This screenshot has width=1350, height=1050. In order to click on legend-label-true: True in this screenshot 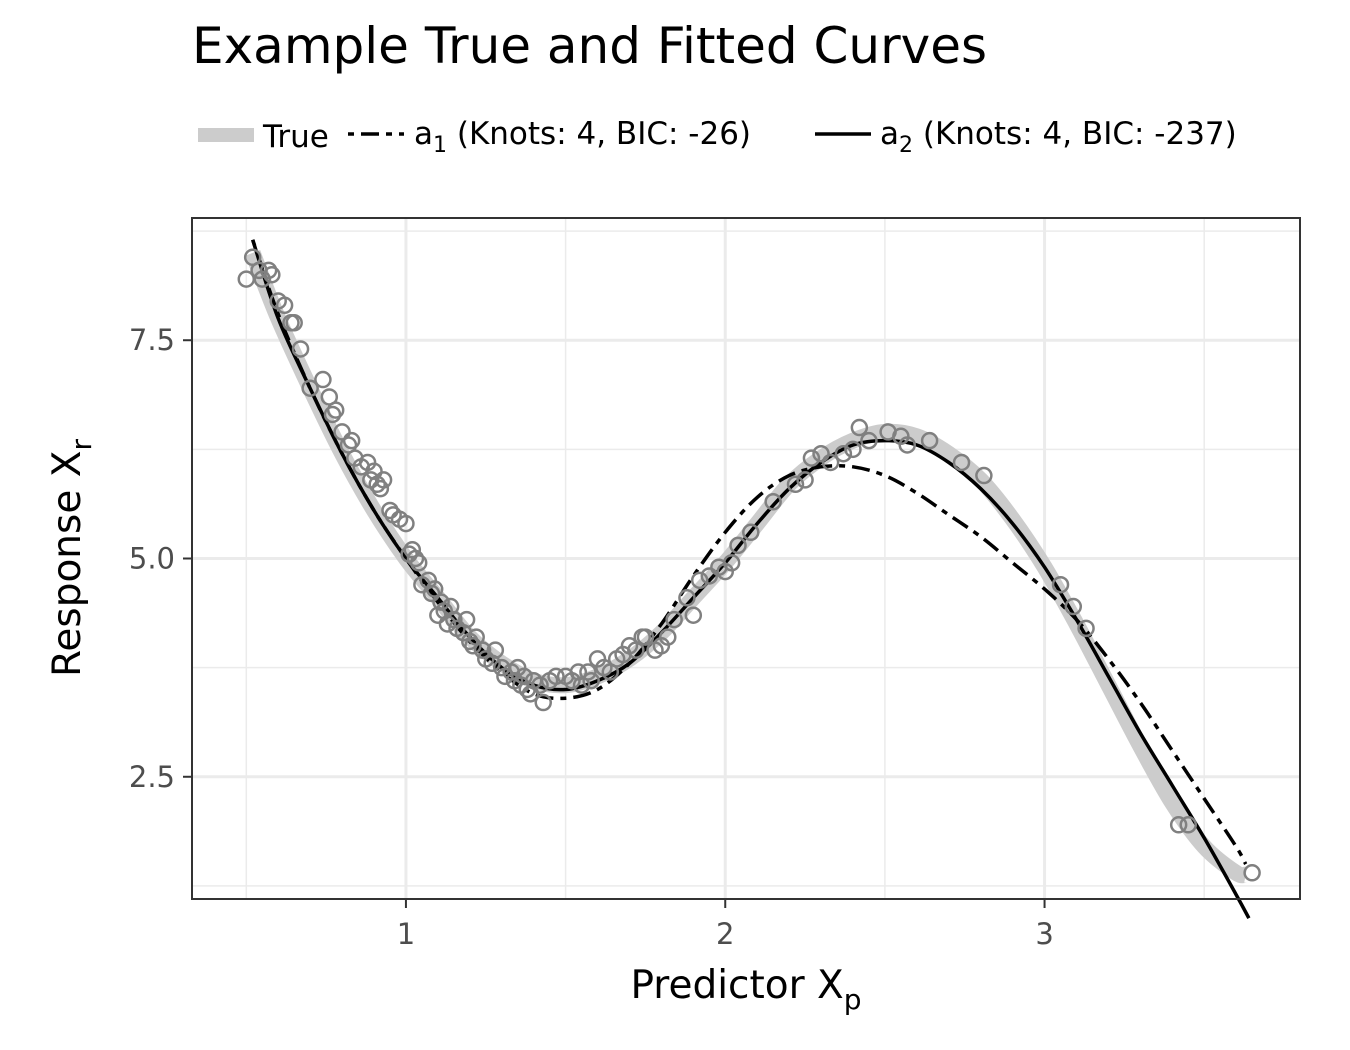, I will do `click(295, 137)`.